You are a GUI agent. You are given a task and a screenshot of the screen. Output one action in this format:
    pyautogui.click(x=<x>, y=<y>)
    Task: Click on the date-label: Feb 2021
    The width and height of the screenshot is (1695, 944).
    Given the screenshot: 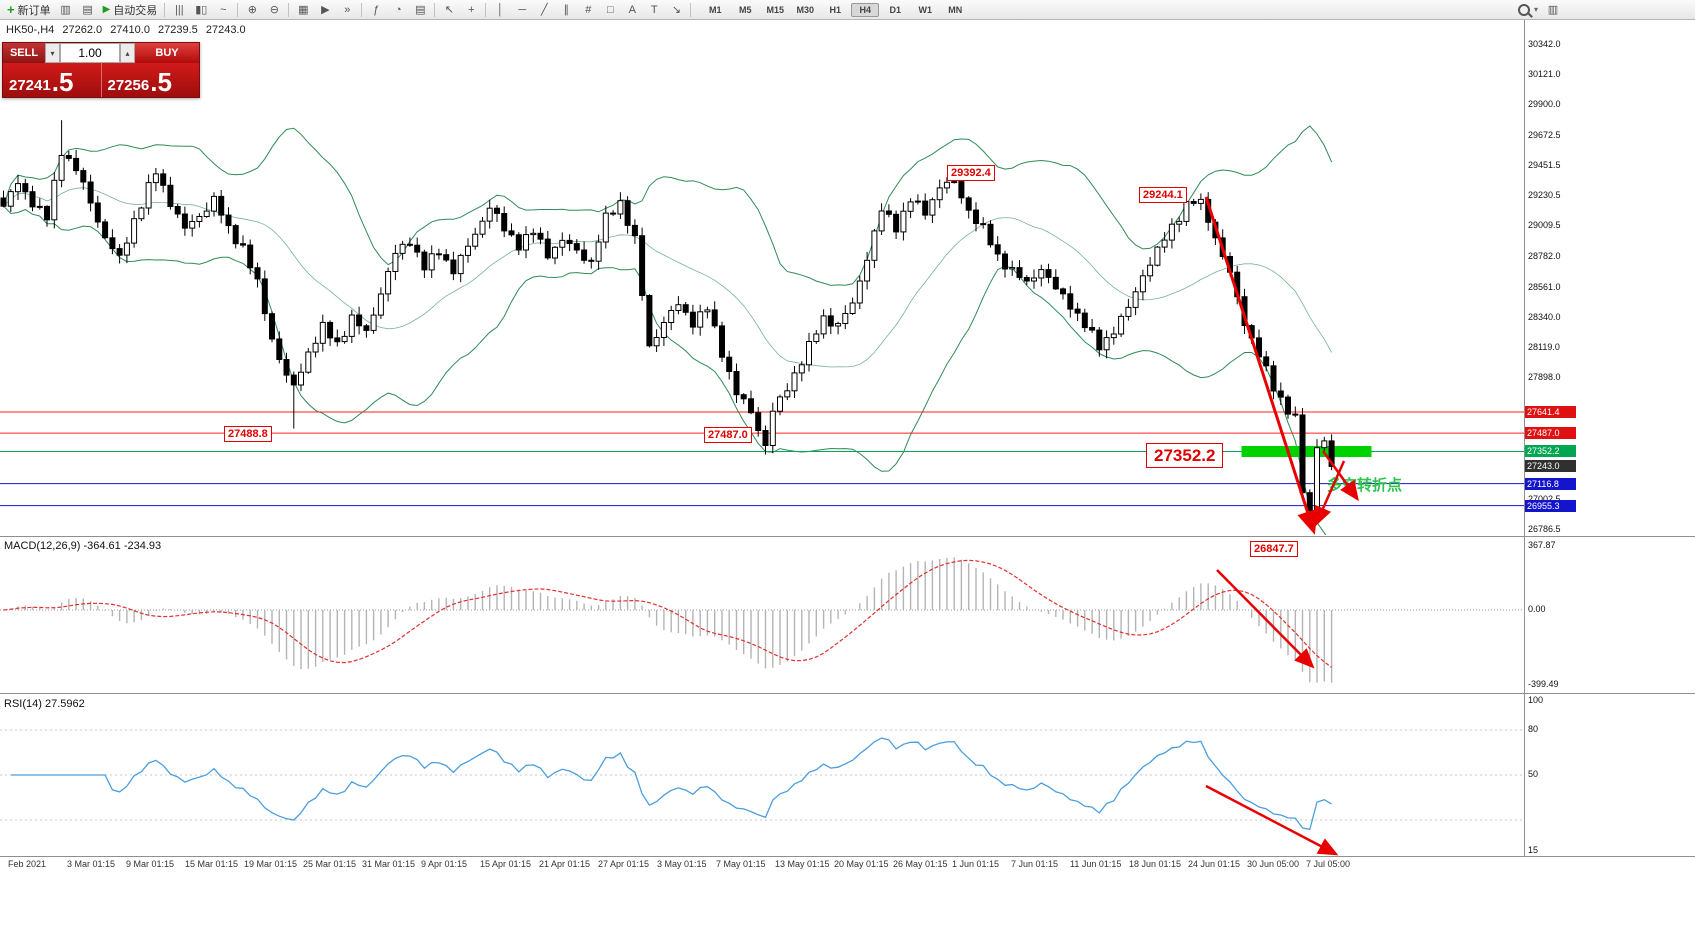 What is the action you would take?
    pyautogui.click(x=27, y=864)
    